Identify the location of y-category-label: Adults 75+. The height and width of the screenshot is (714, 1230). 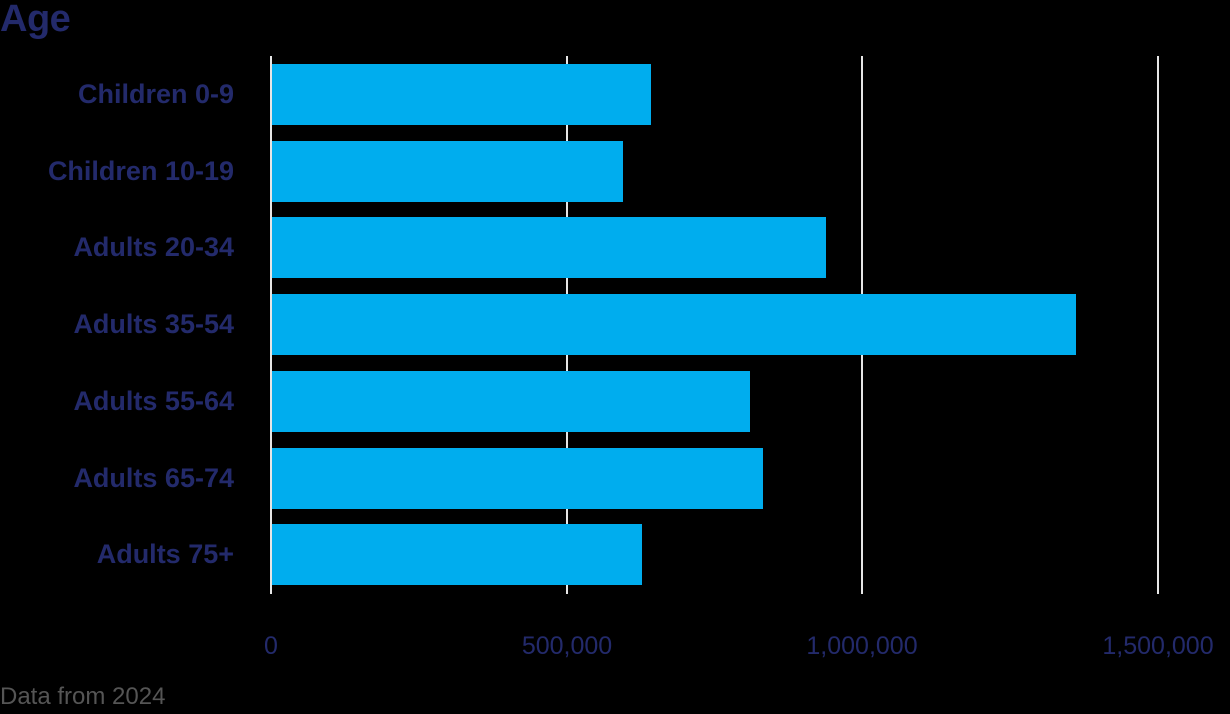
(165, 554).